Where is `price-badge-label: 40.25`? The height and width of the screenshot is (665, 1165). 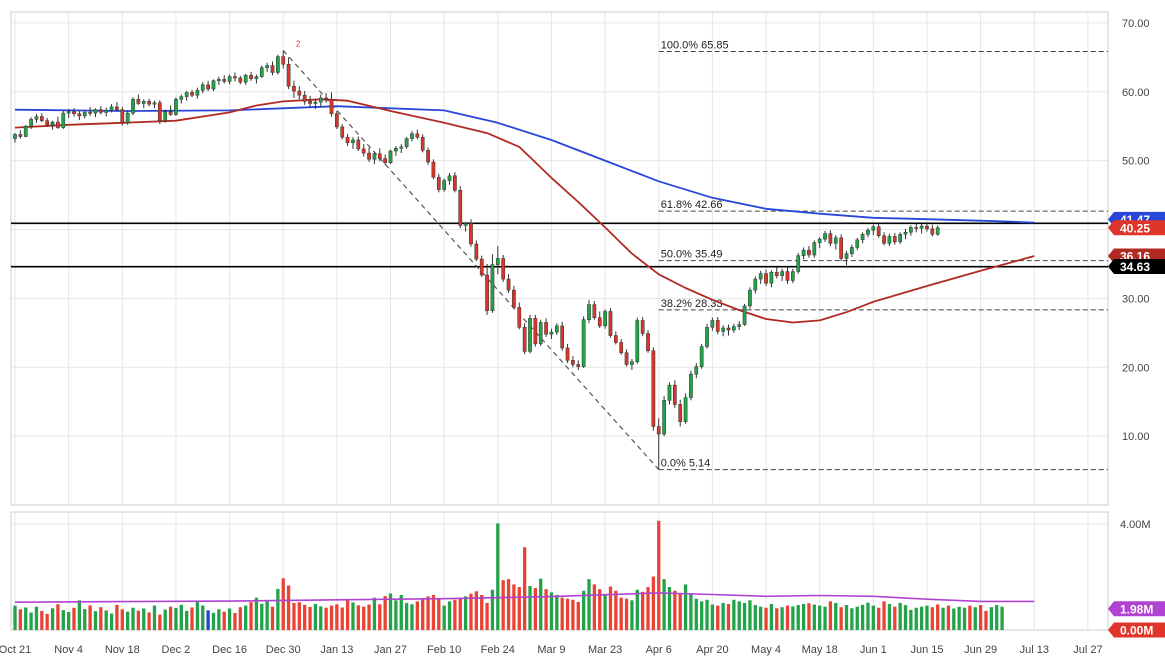 price-badge-label: 40.25 is located at coordinates (1135, 228).